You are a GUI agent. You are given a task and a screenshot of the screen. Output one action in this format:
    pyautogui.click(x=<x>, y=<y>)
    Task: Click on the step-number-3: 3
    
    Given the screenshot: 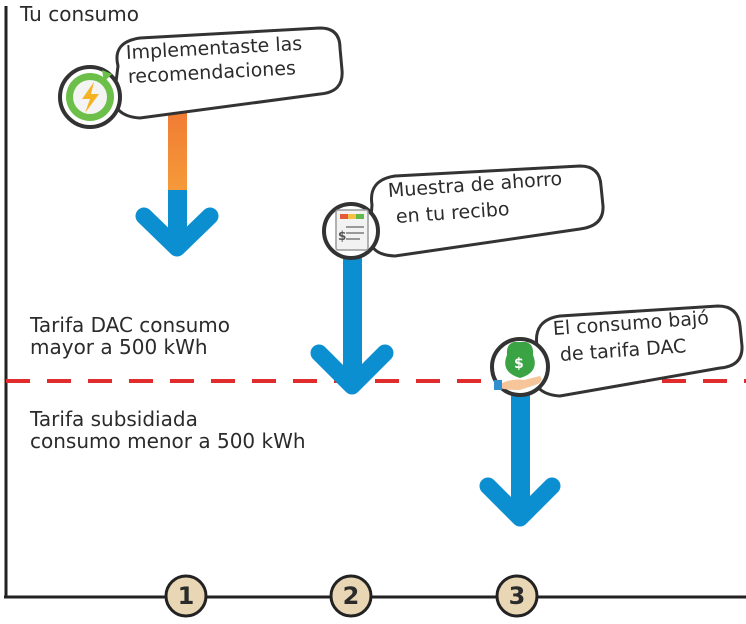 What is the action you would take?
    pyautogui.click(x=517, y=596)
    